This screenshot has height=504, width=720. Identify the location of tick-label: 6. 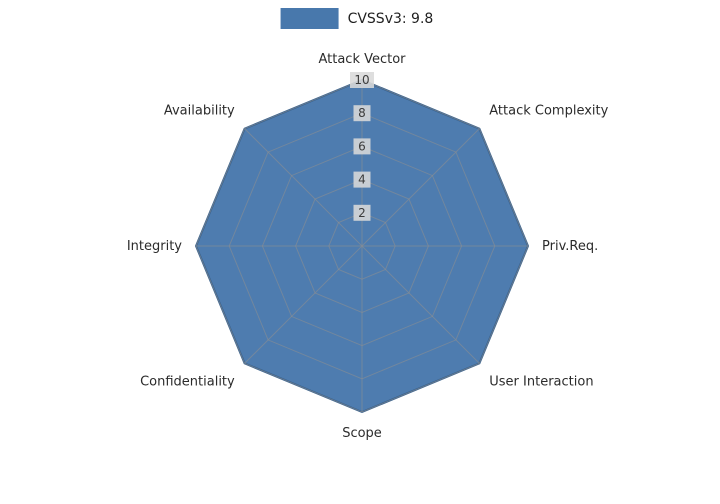
(362, 146).